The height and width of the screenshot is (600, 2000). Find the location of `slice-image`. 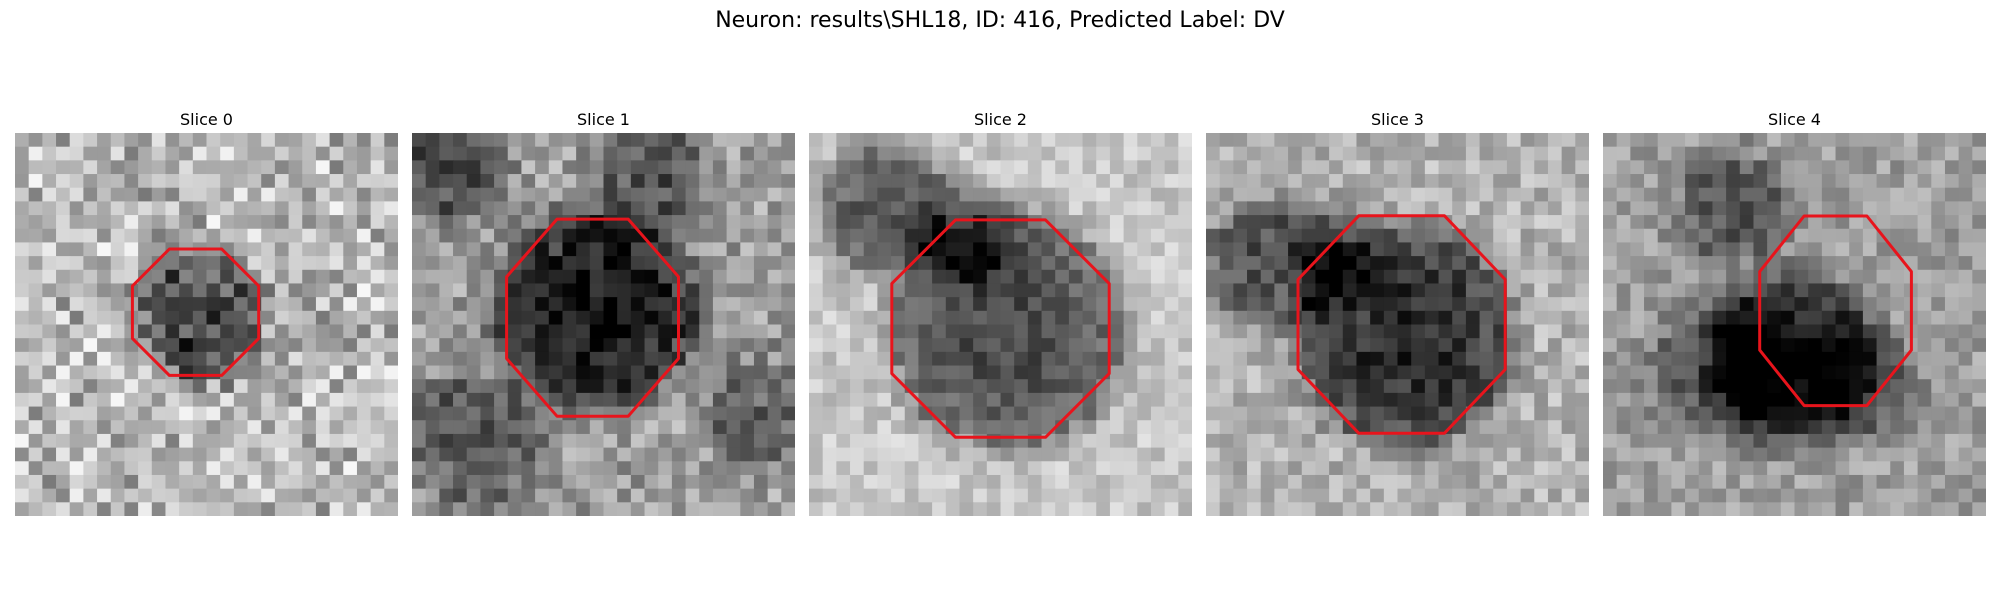

slice-image is located at coordinates (1000, 324).